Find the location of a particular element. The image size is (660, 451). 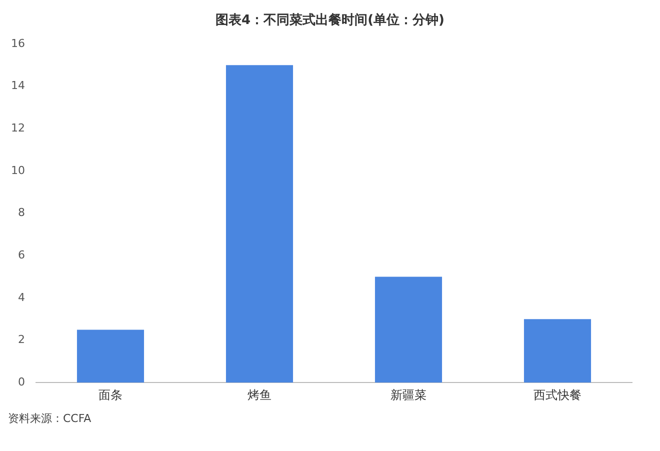

y-tick-label: 16 is located at coordinates (17, 43).